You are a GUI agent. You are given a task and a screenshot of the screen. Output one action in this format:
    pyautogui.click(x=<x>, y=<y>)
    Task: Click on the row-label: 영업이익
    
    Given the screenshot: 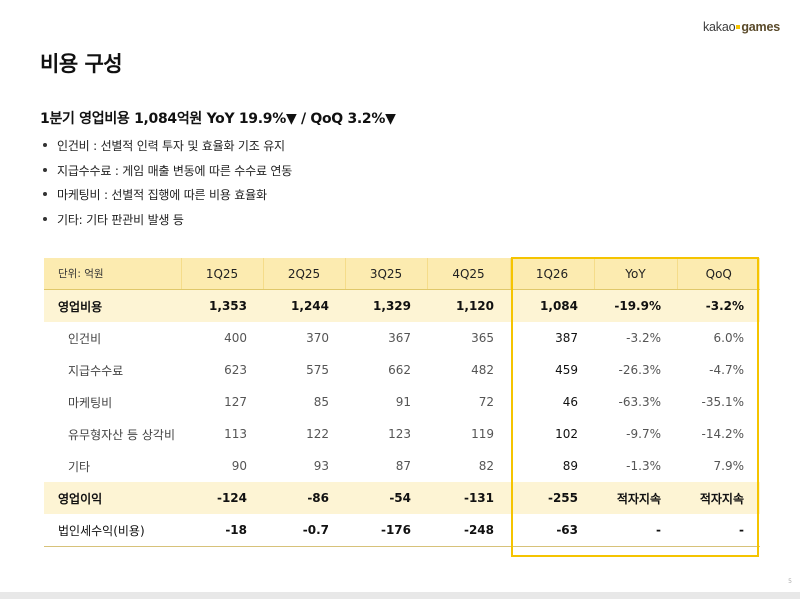 What is the action you would take?
    pyautogui.click(x=112, y=498)
    